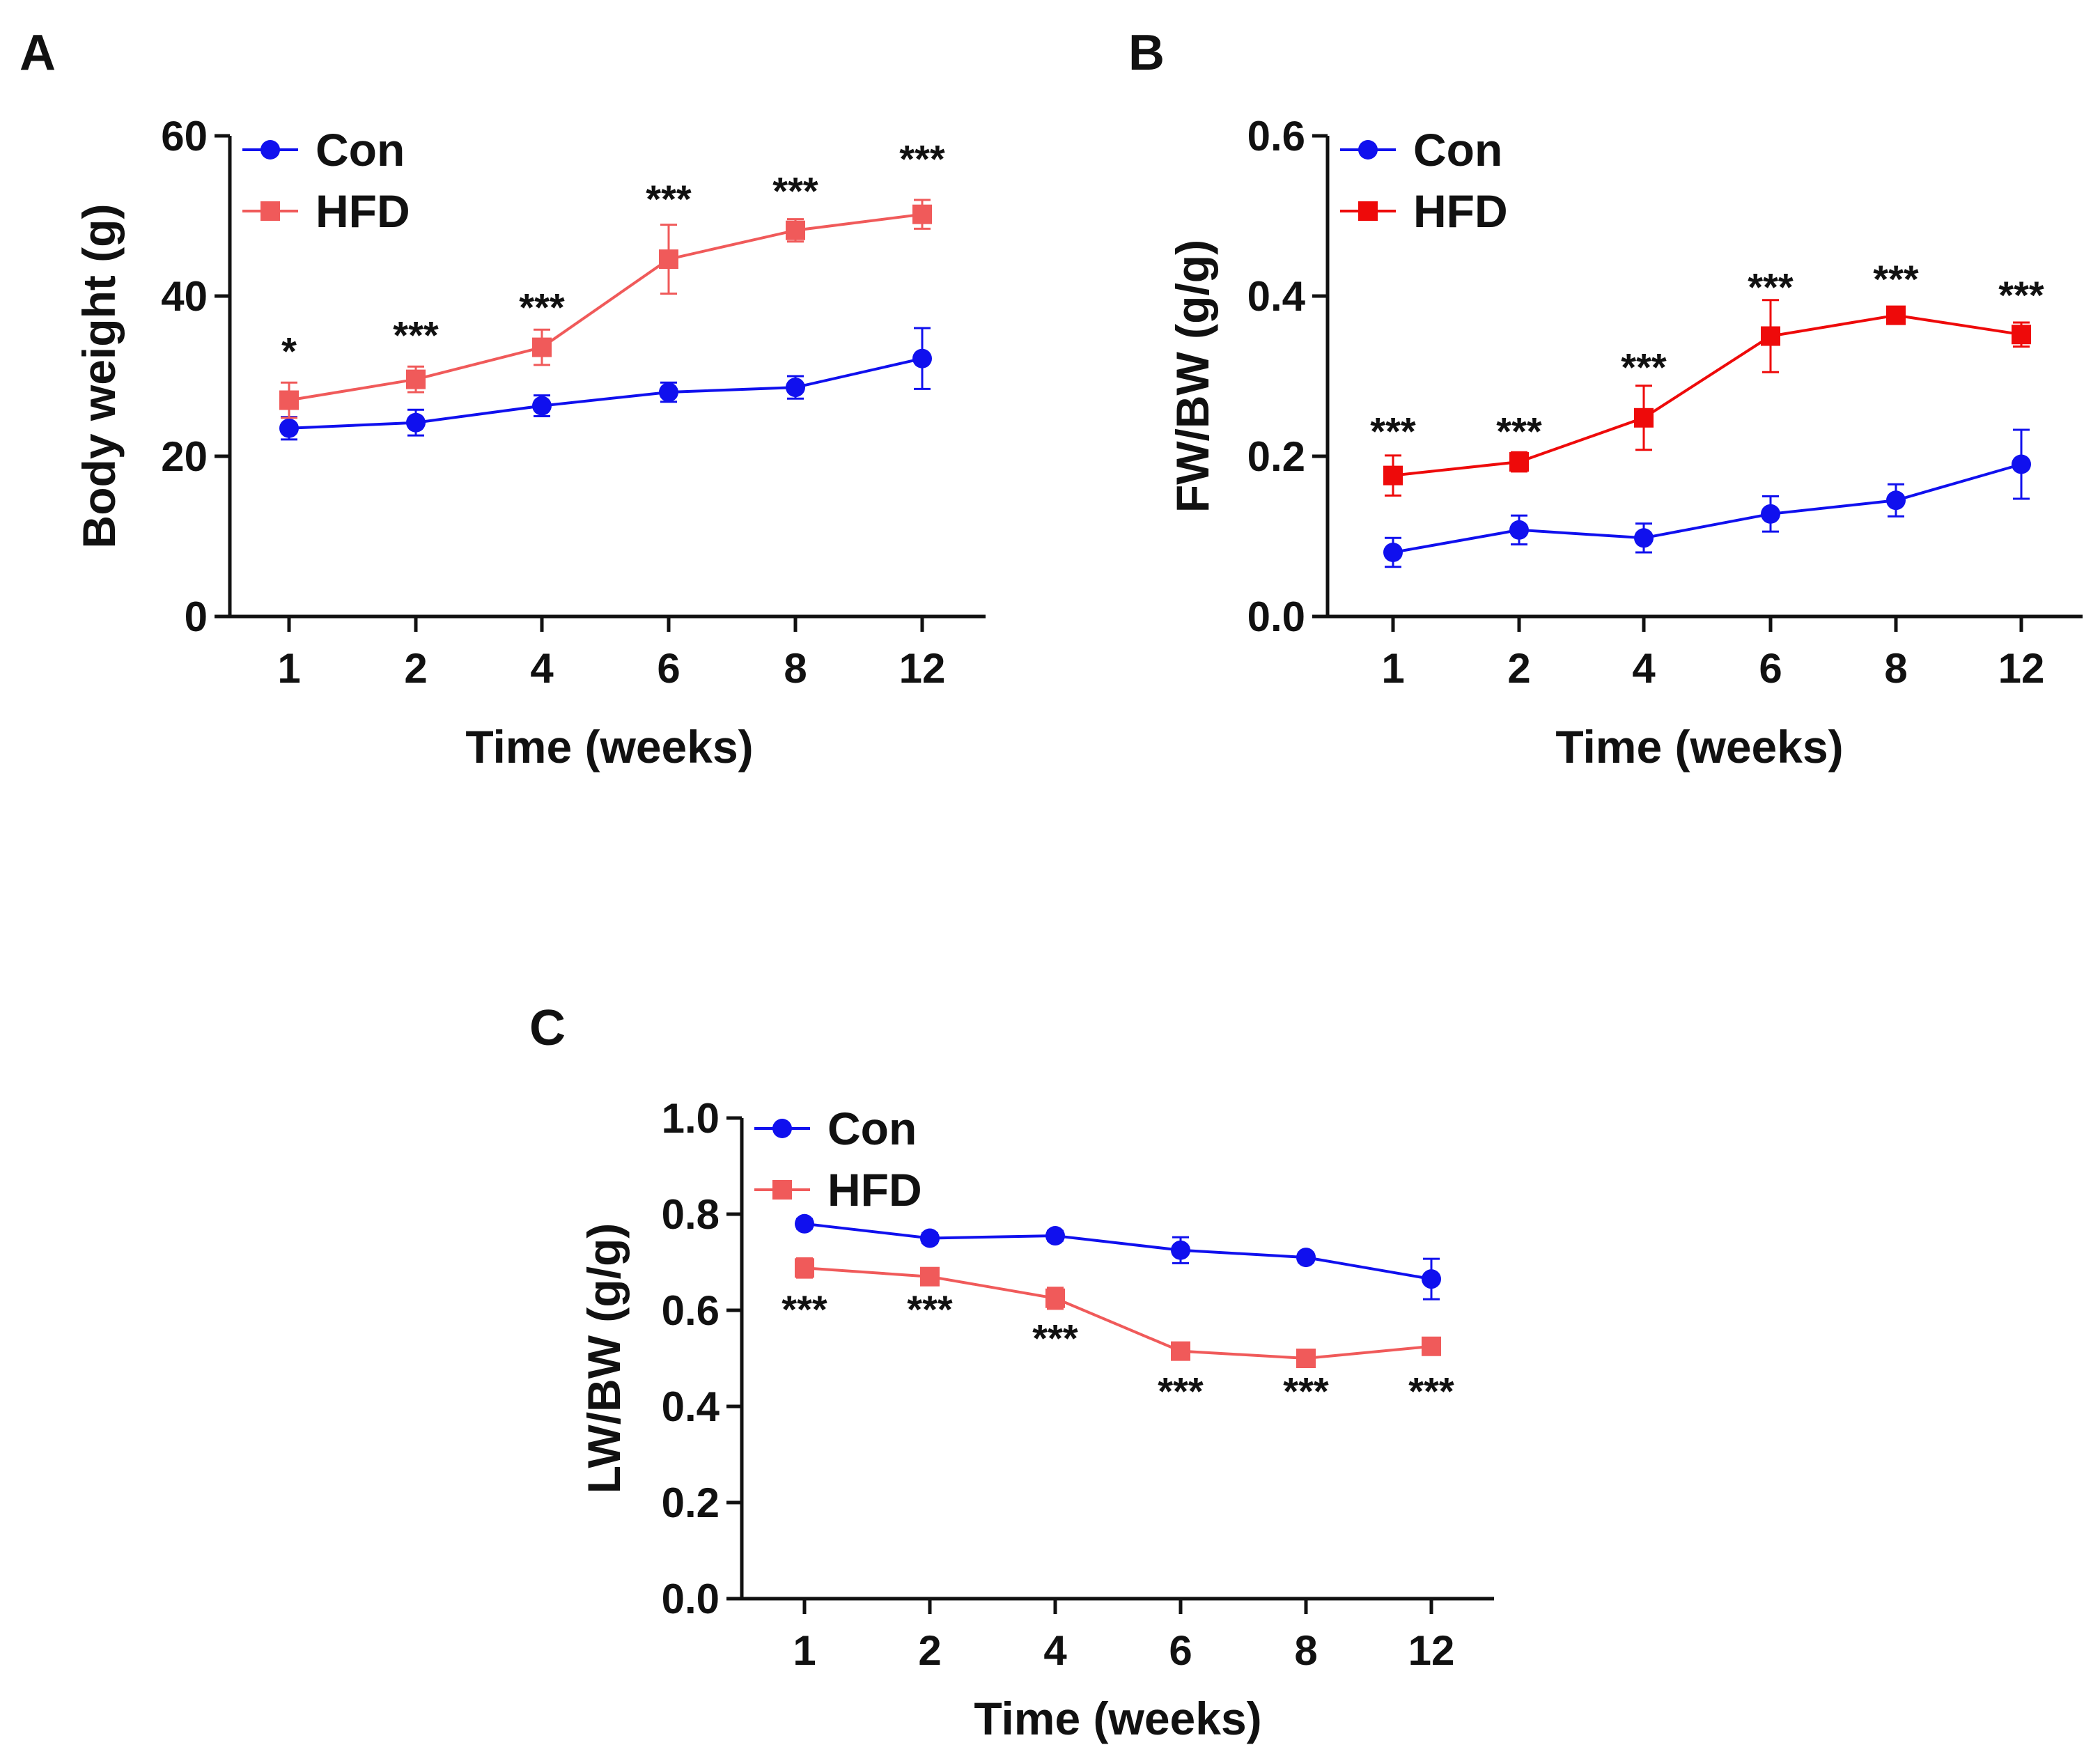  I want to click on panel-a-series-con, so click(606, 384).